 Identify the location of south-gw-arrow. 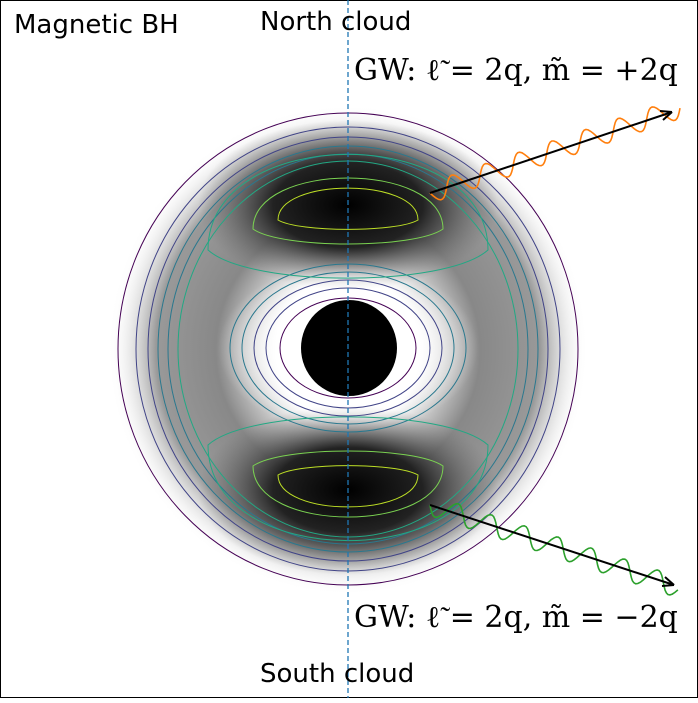
(552, 545).